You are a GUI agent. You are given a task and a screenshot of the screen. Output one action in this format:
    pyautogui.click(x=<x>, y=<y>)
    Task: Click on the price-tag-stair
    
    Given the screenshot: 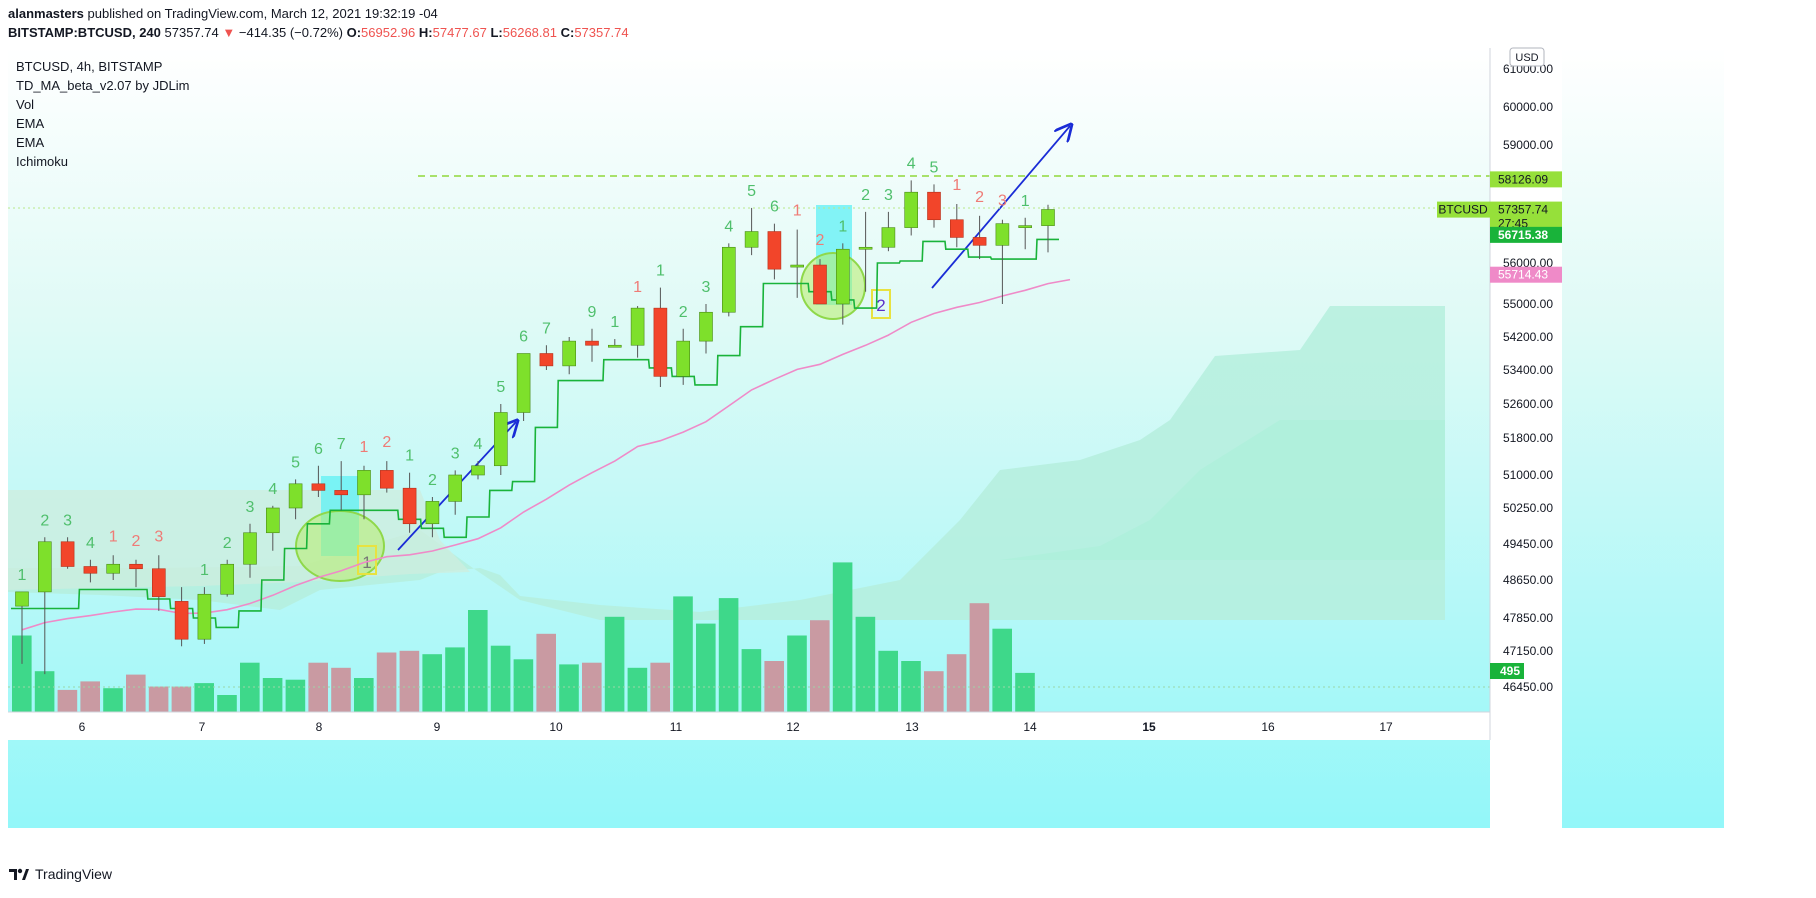 What is the action you would take?
    pyautogui.click(x=1526, y=234)
    